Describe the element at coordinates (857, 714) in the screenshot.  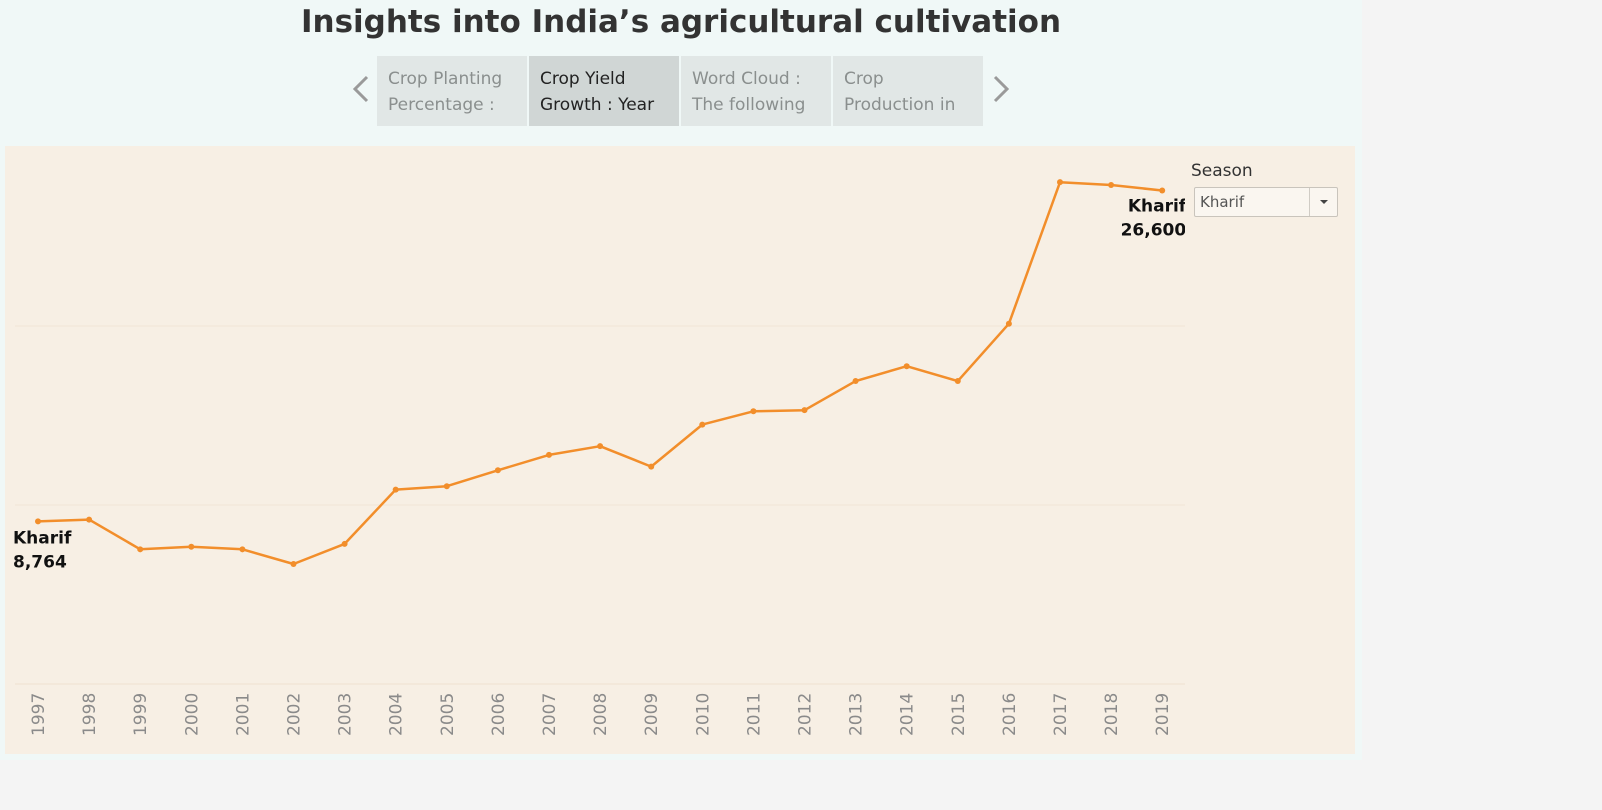
I see `x-tick-label: 2013` at that location.